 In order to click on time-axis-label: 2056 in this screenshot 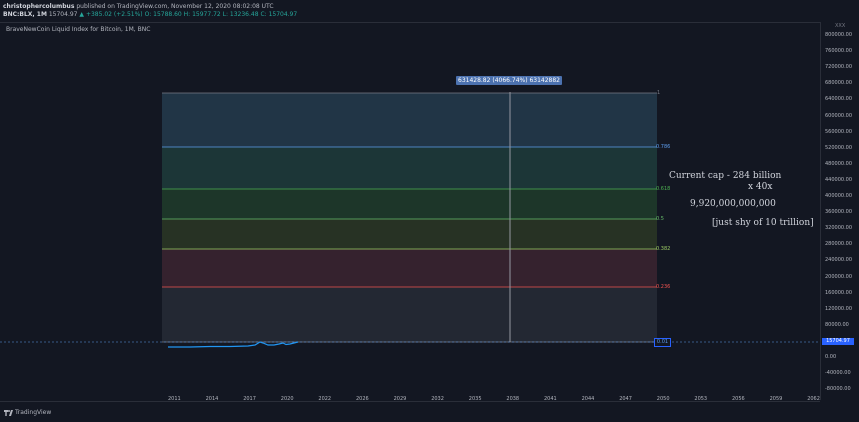, I will do `click(738, 399)`.